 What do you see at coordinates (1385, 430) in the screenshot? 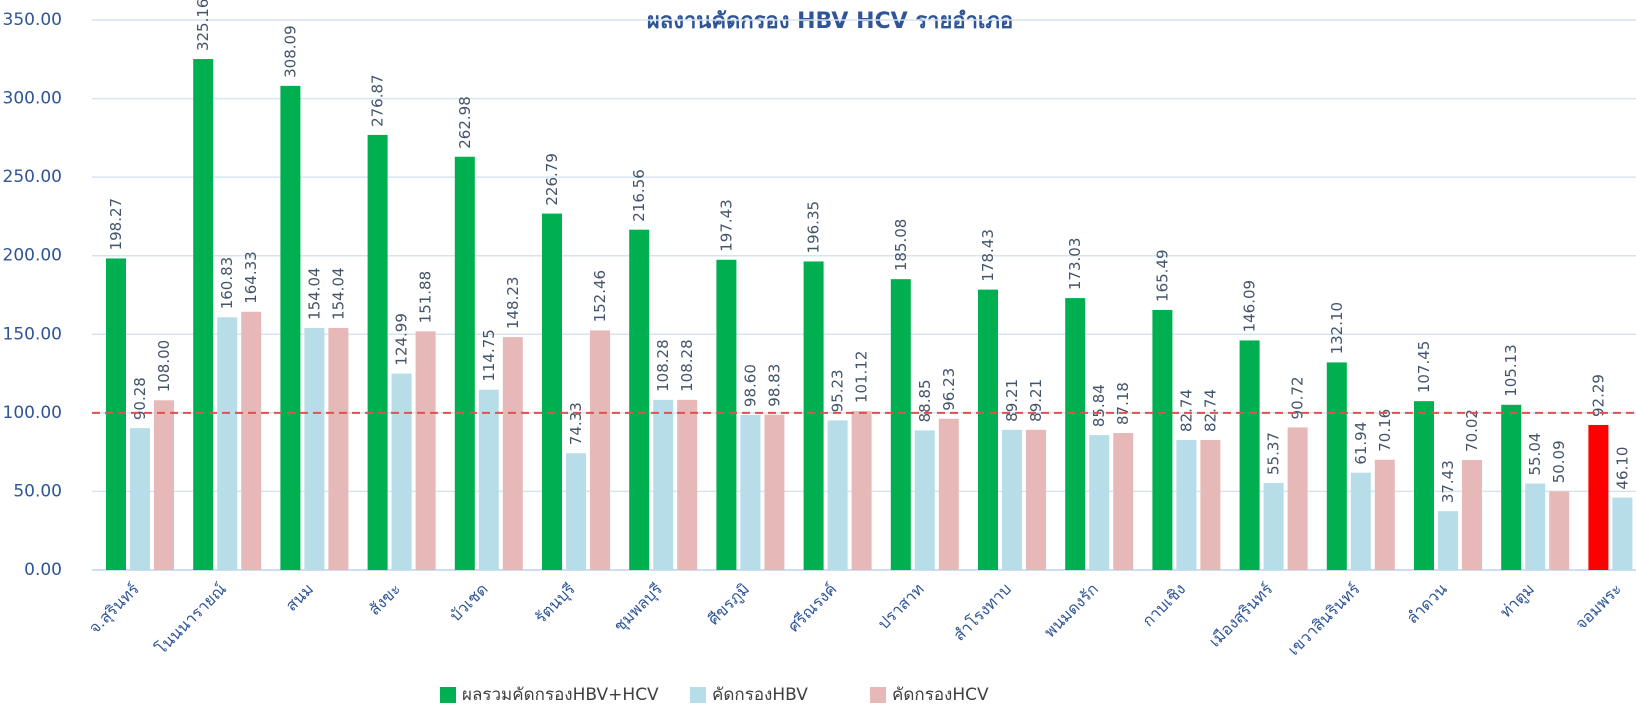
I see `value-label: 70.16` at bounding box center [1385, 430].